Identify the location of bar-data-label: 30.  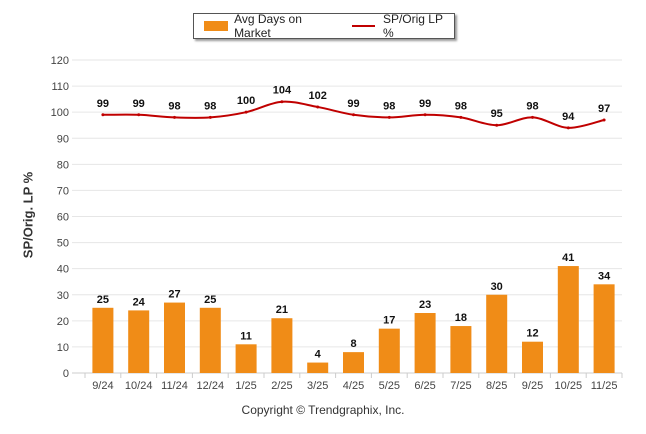
(497, 287).